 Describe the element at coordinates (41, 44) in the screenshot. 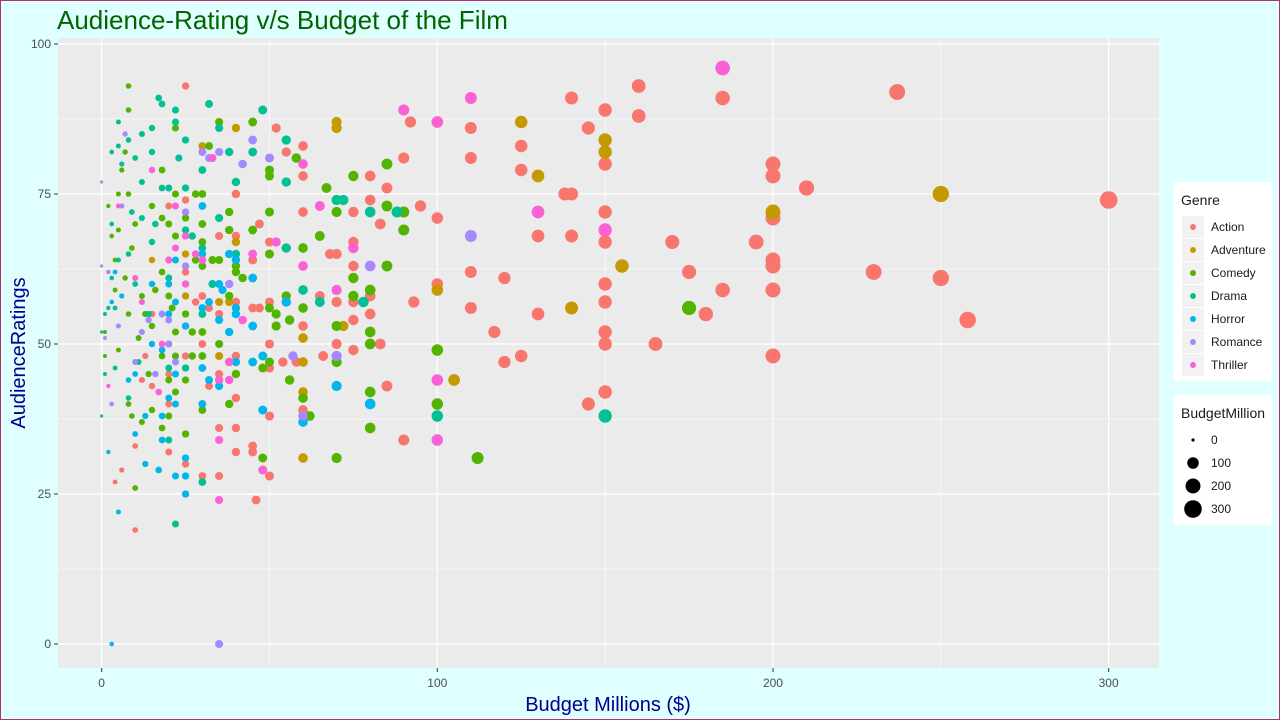

I see `y-tick-label: 100` at that location.